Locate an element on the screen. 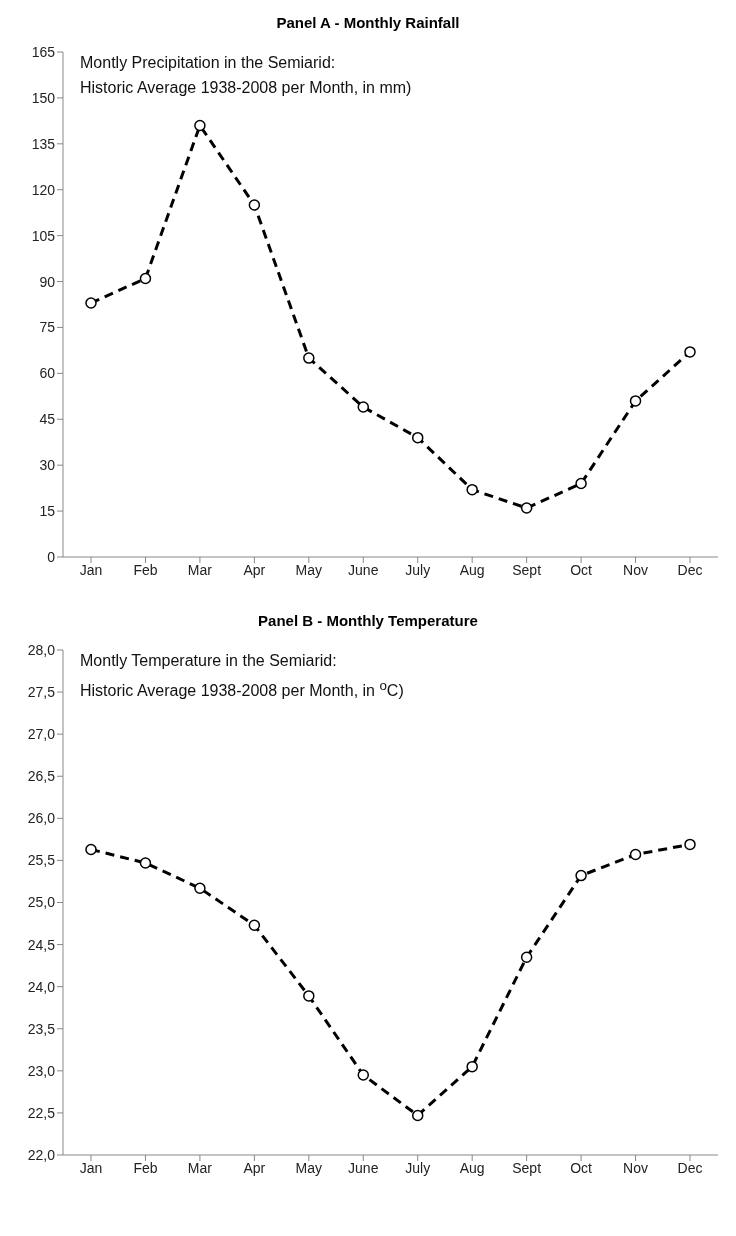 The width and height of the screenshot is (736, 1236). chart-title: Panel A - Monthly Rainfall is located at coordinates (368, 23).